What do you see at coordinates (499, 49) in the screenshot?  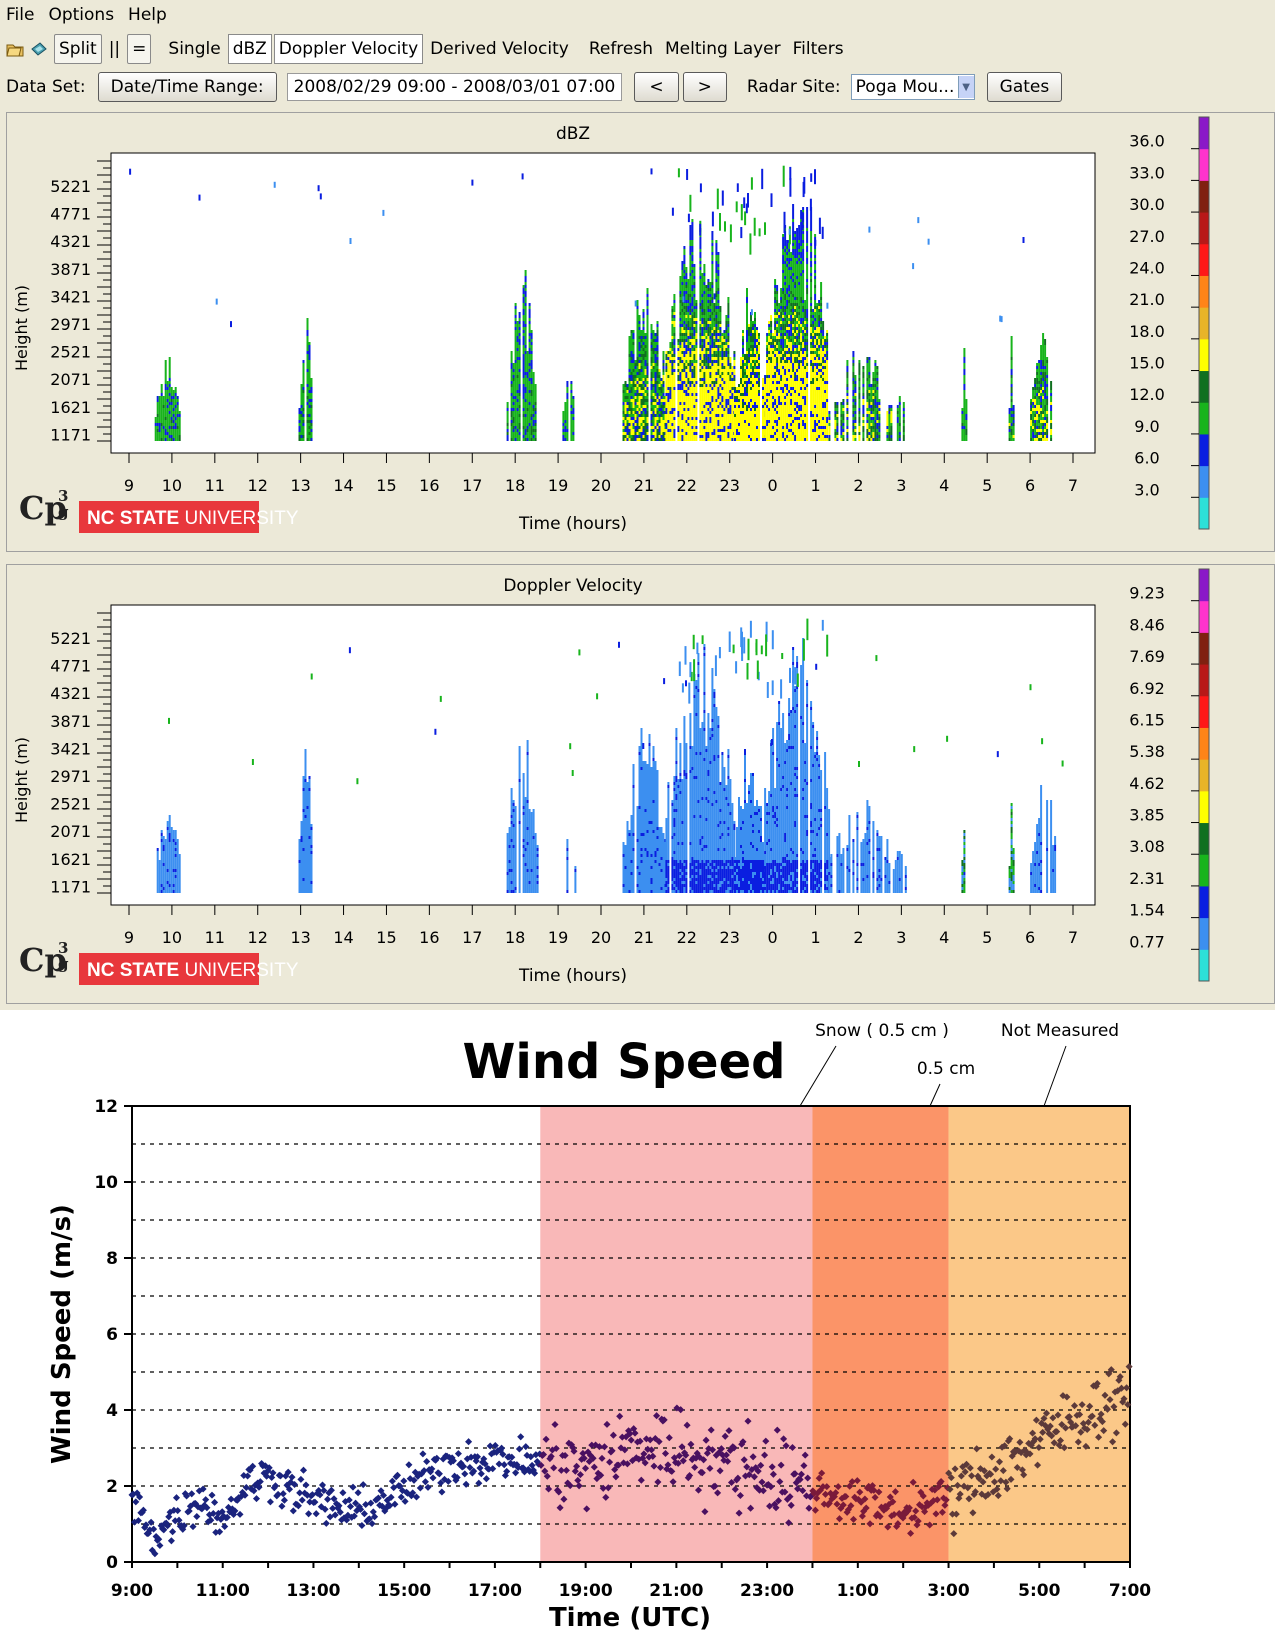 I see `derived-velocity-button: Derived Velocity` at bounding box center [499, 49].